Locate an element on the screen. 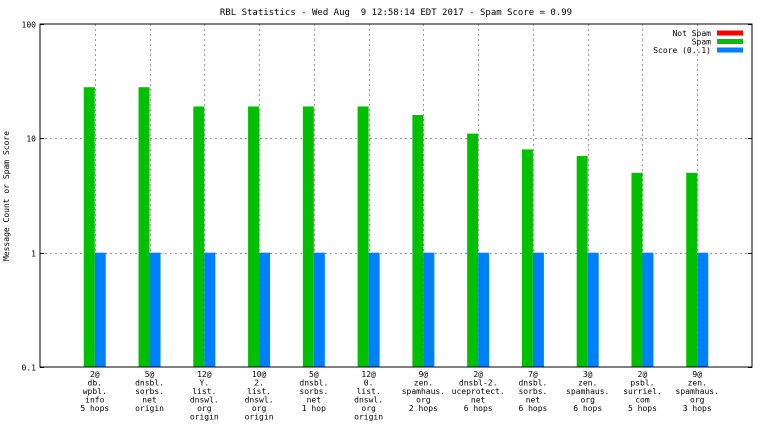  x-tick-label: Y. is located at coordinates (204, 383).